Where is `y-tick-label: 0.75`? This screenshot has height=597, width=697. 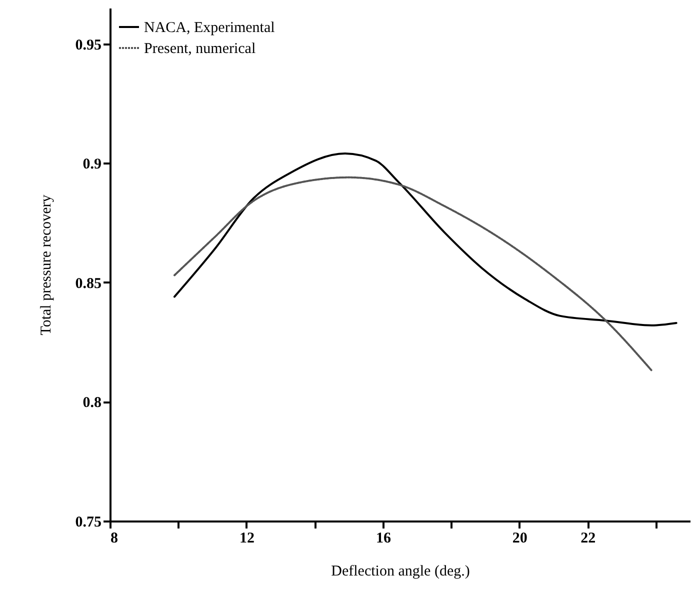
y-tick-label: 0.75 is located at coordinates (88, 522).